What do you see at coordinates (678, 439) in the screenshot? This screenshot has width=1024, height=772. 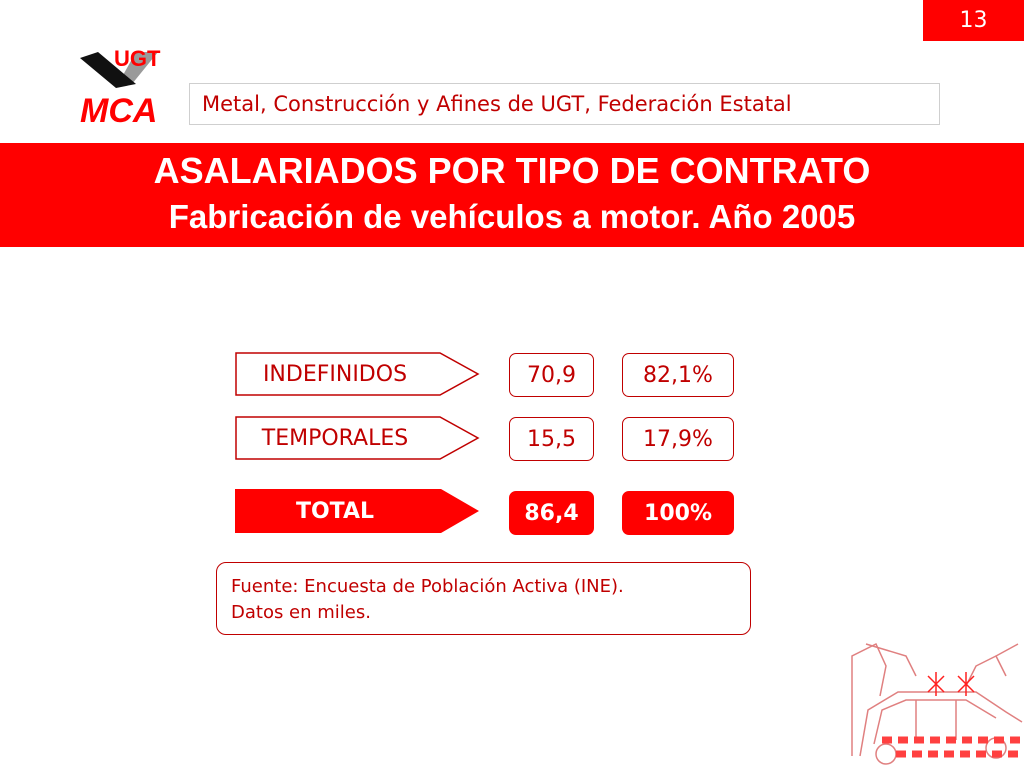 I see `row-percent-temporales: 17,9%` at bounding box center [678, 439].